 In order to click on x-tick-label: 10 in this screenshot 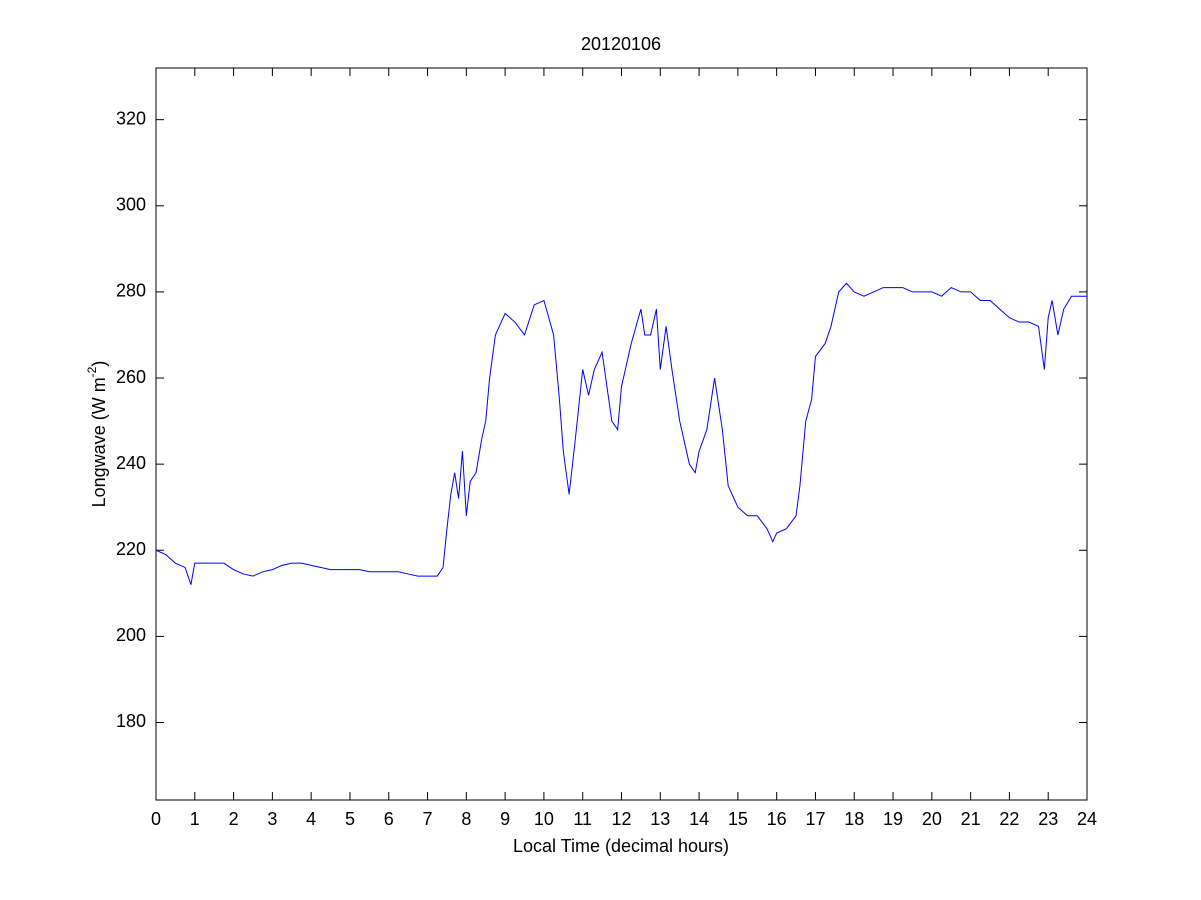, I will do `click(544, 819)`.